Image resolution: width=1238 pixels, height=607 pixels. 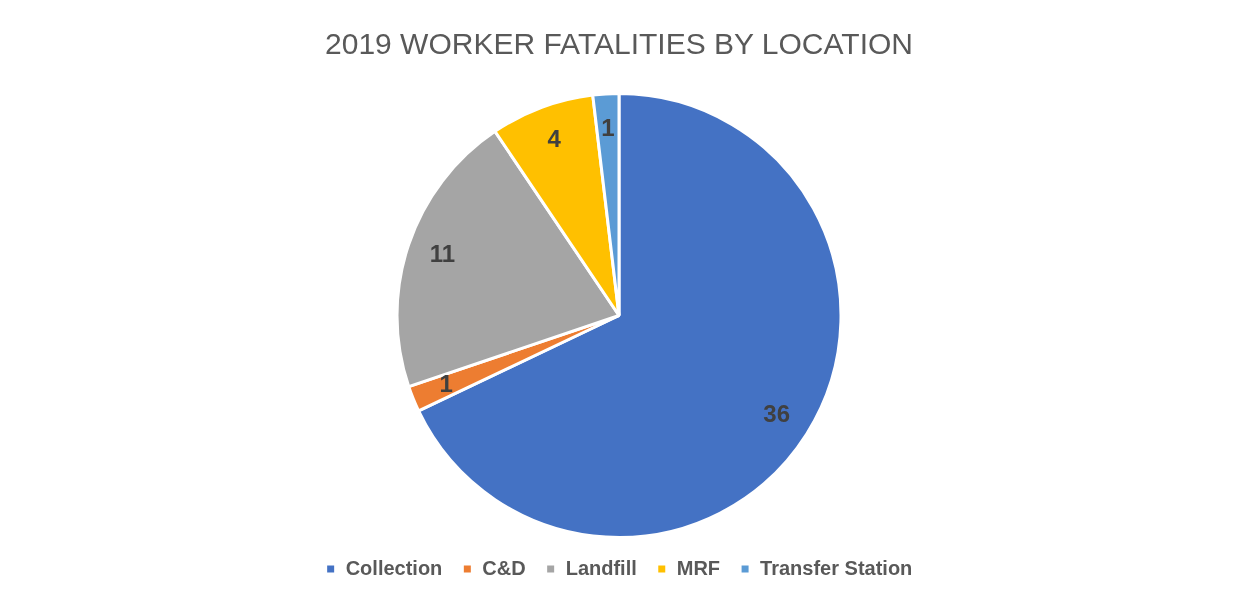 I want to click on legend-label: Collection, so click(x=394, y=567).